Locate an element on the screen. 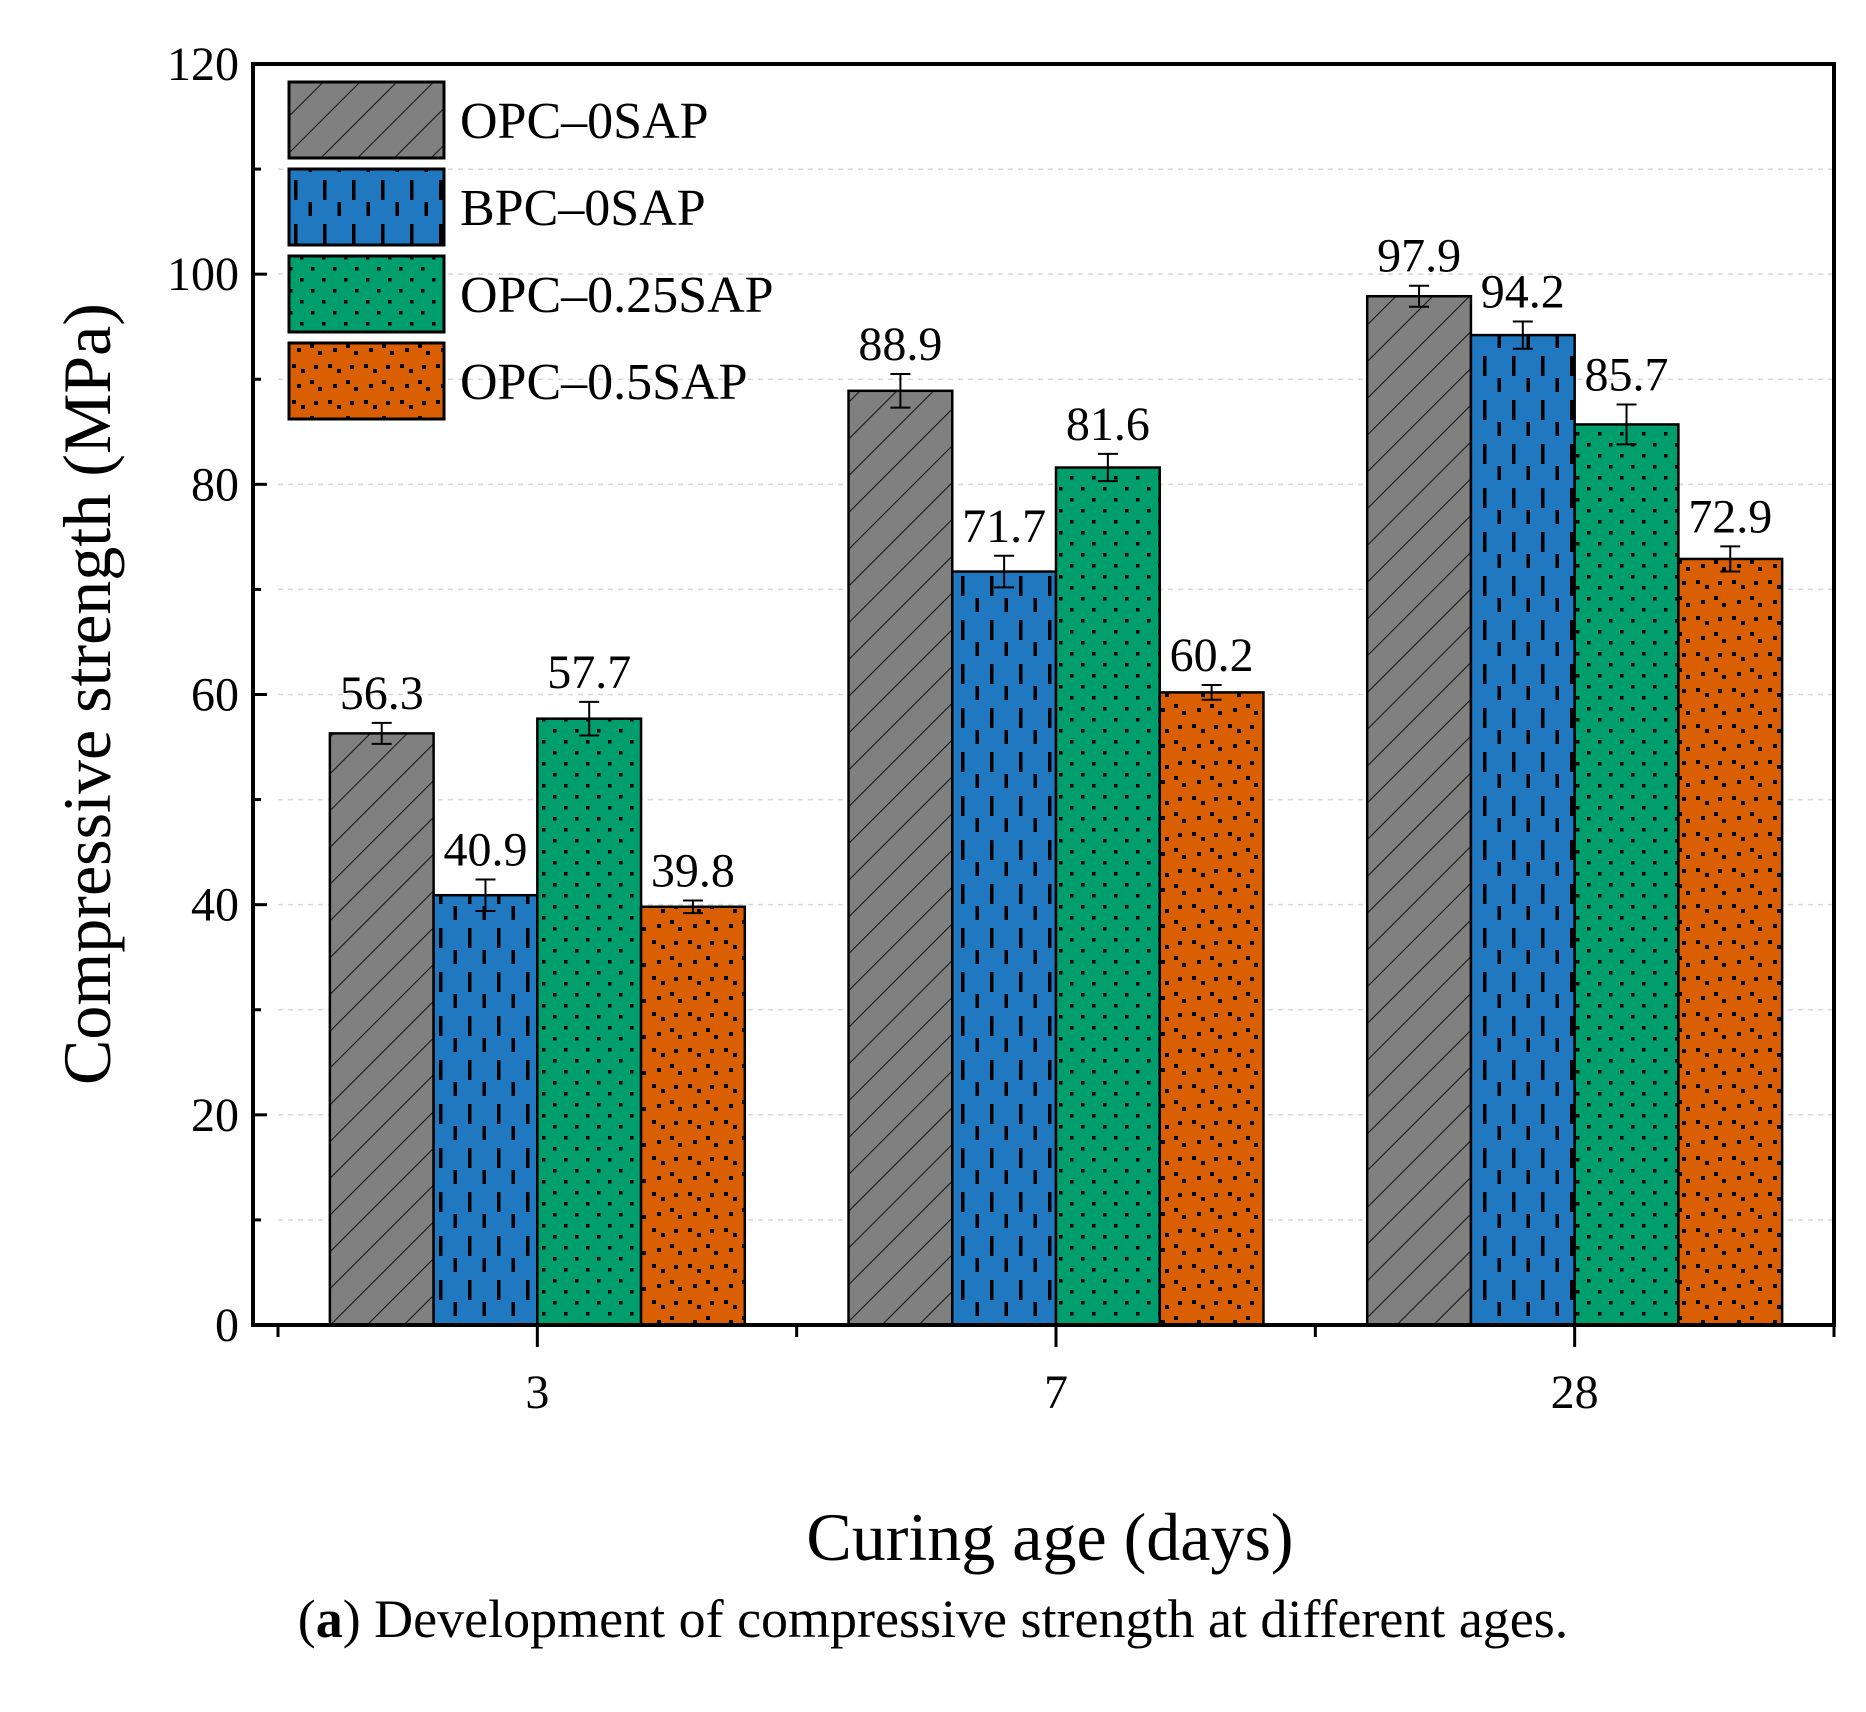 The height and width of the screenshot is (1712, 1866). legend: OPC–0SAP BPC–0SAP OPC–0.25SAP OPC–0.5SAP is located at coordinates (530, 250).